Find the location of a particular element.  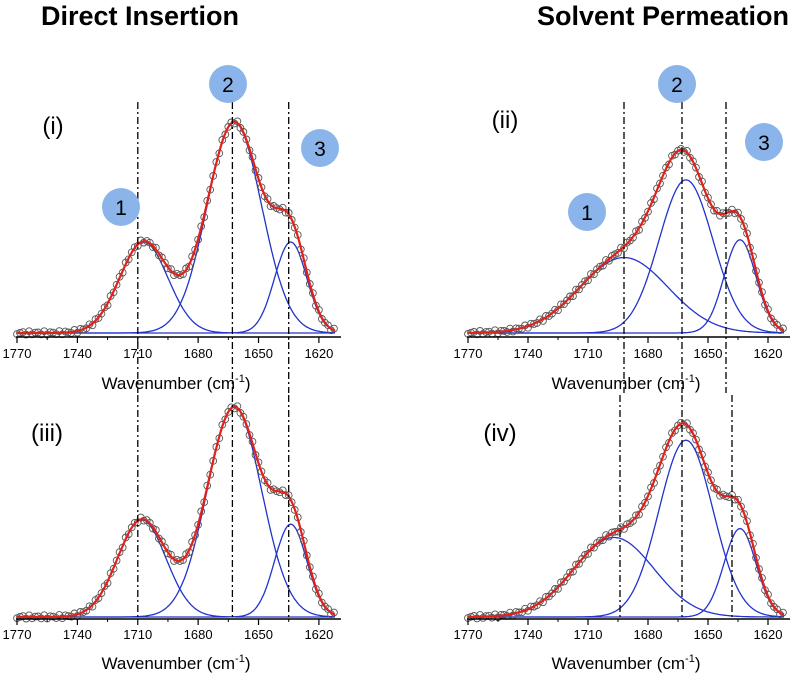

panel-label: (iii) is located at coordinates (47, 433).